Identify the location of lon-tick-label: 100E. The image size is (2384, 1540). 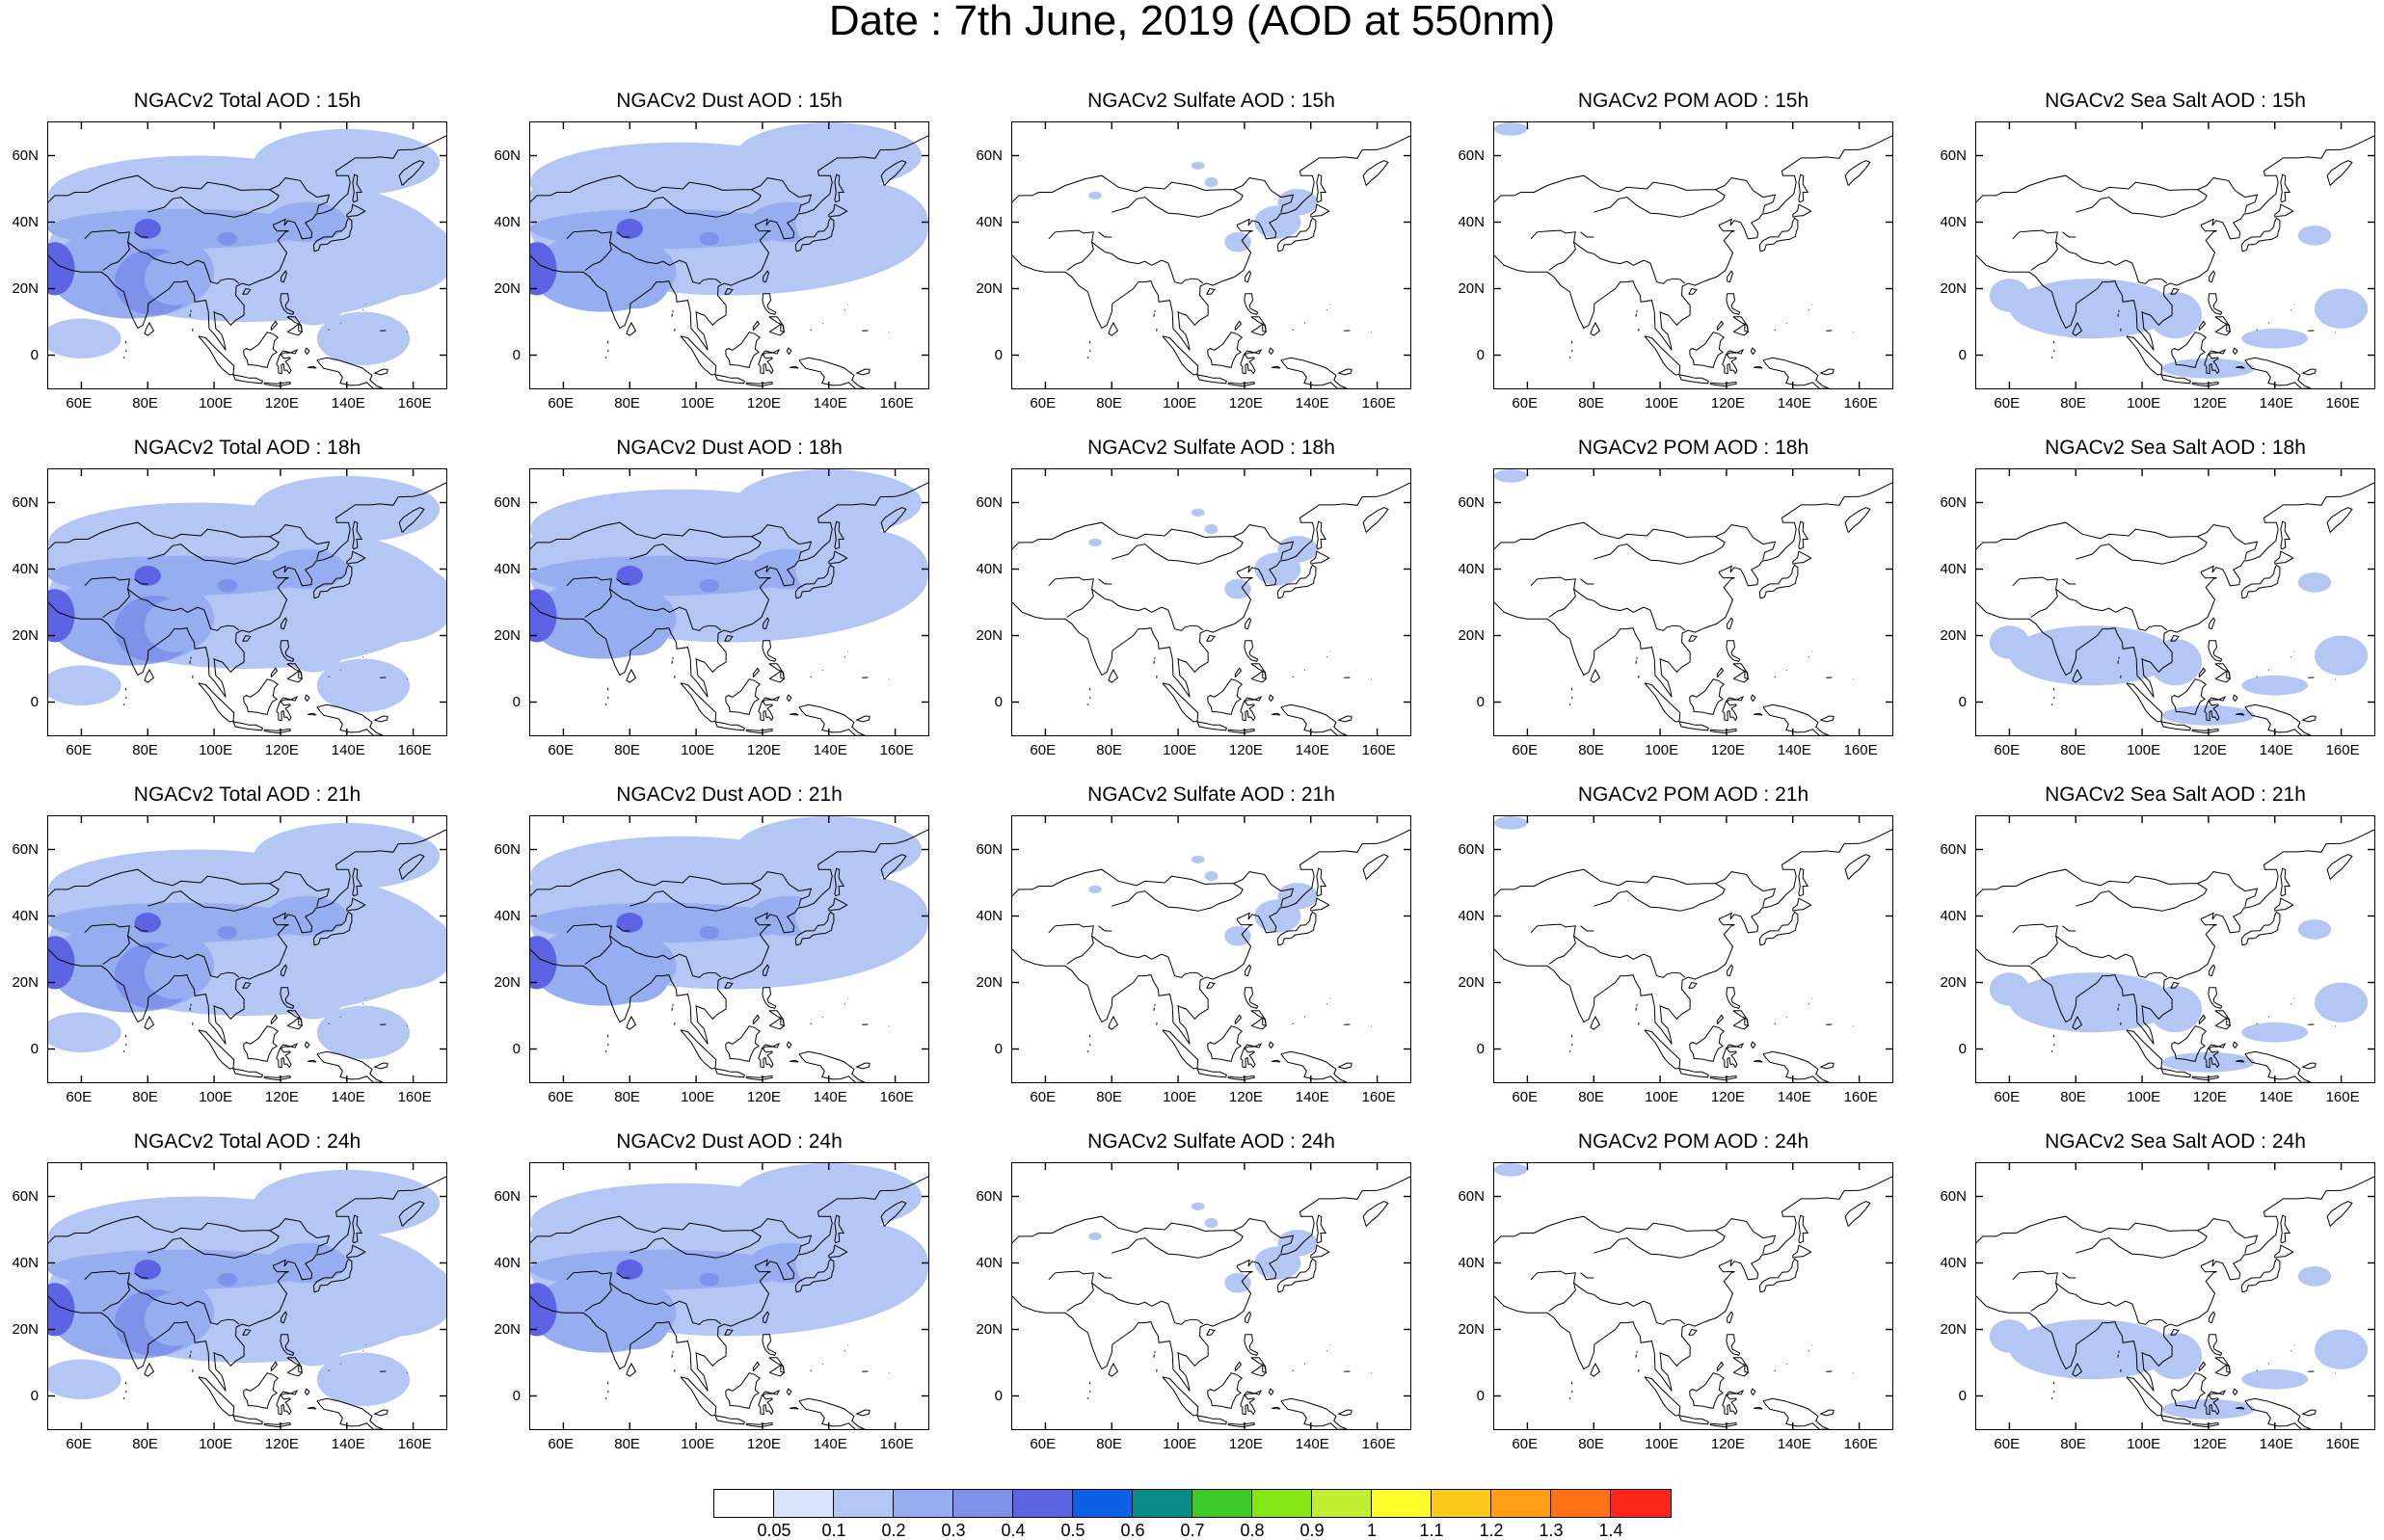
(2143, 1444).